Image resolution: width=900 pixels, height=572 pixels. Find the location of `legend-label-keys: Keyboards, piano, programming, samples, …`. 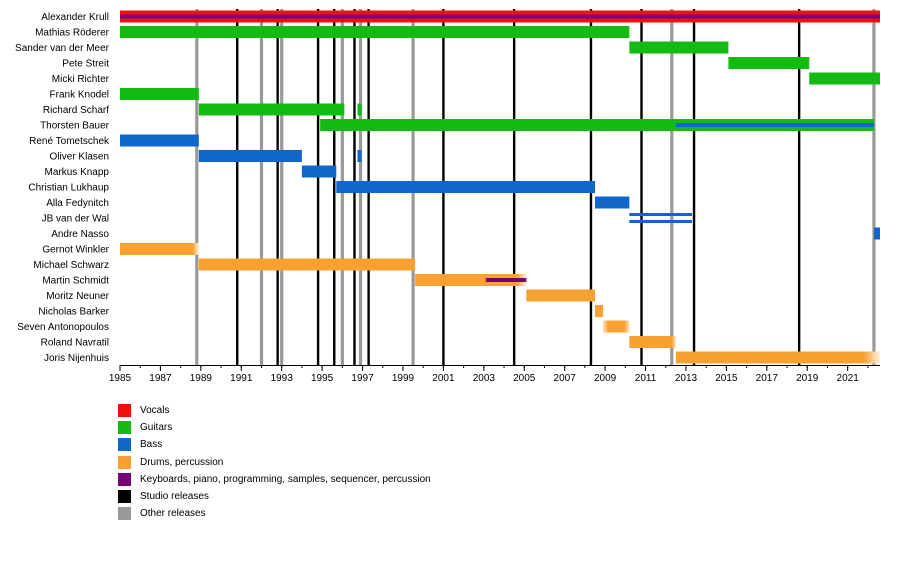

legend-label-keys: Keyboards, piano, programming, samples, … is located at coordinates (285, 479).